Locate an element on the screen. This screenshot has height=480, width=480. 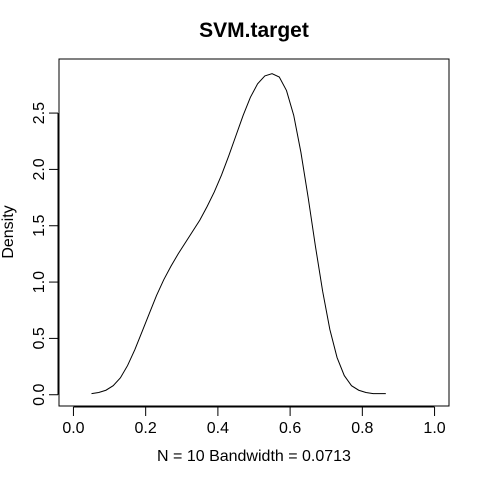
y-tick-label: 2.5 is located at coordinates (39, 113).